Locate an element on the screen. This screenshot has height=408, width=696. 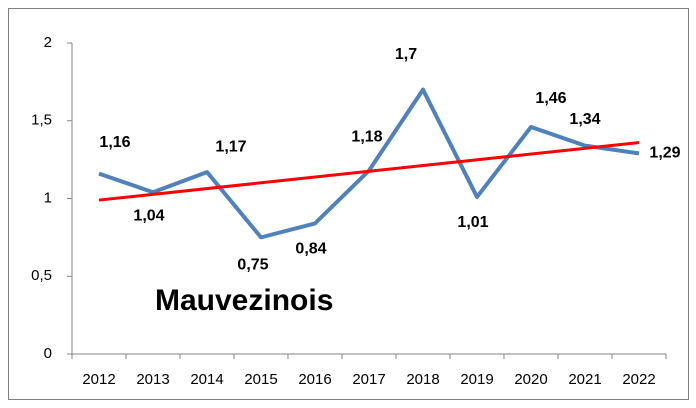
y-tick-label: 0 is located at coordinates (48, 353).